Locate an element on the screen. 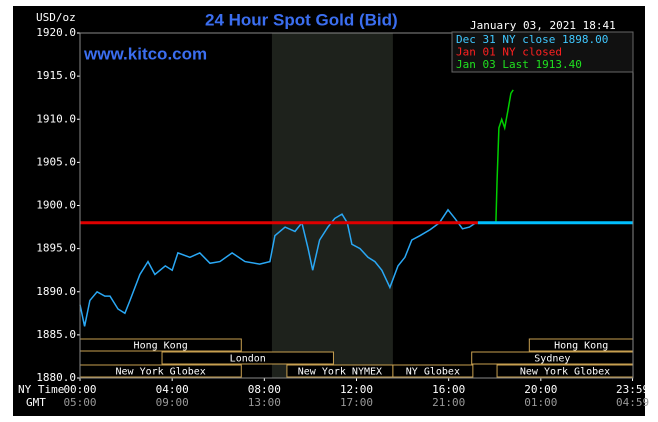 Image resolution: width=658 pixels, height=422 pixels. website: www.kitco.com is located at coordinates (145, 53).